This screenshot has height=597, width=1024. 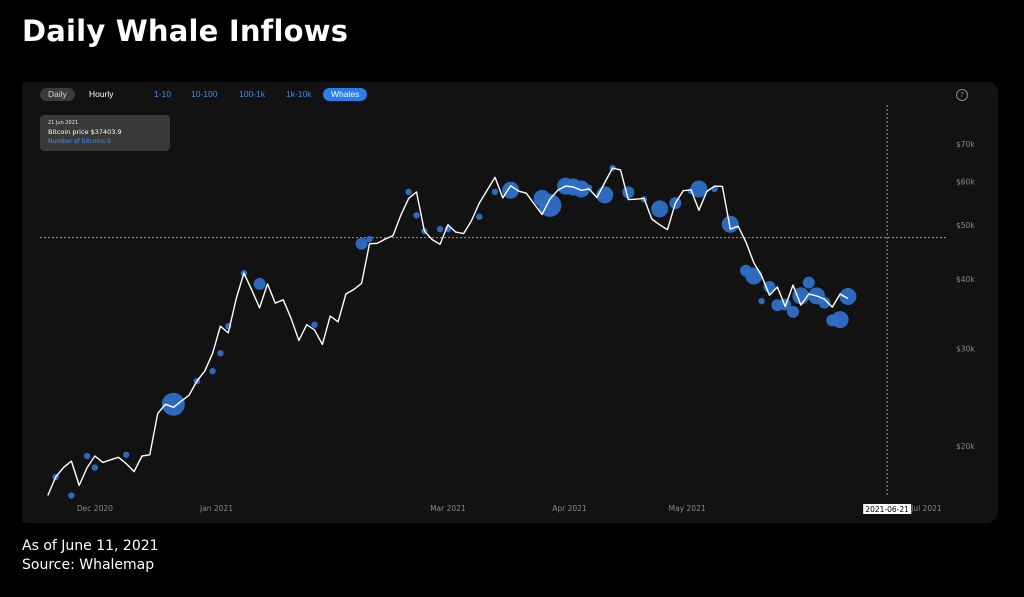 I want to click on x-tick-label: May 2021, so click(x=687, y=508).